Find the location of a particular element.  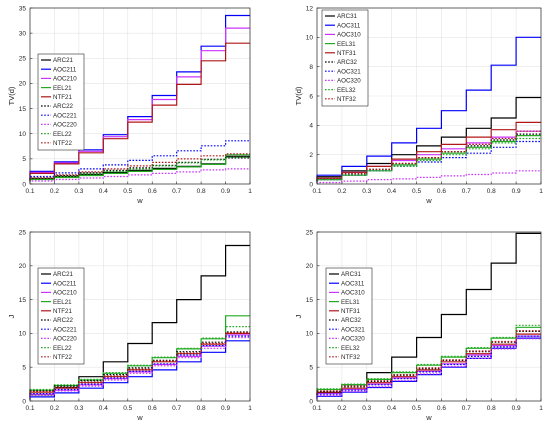

legend-entry: AOC321 is located at coordinates (353, 329).